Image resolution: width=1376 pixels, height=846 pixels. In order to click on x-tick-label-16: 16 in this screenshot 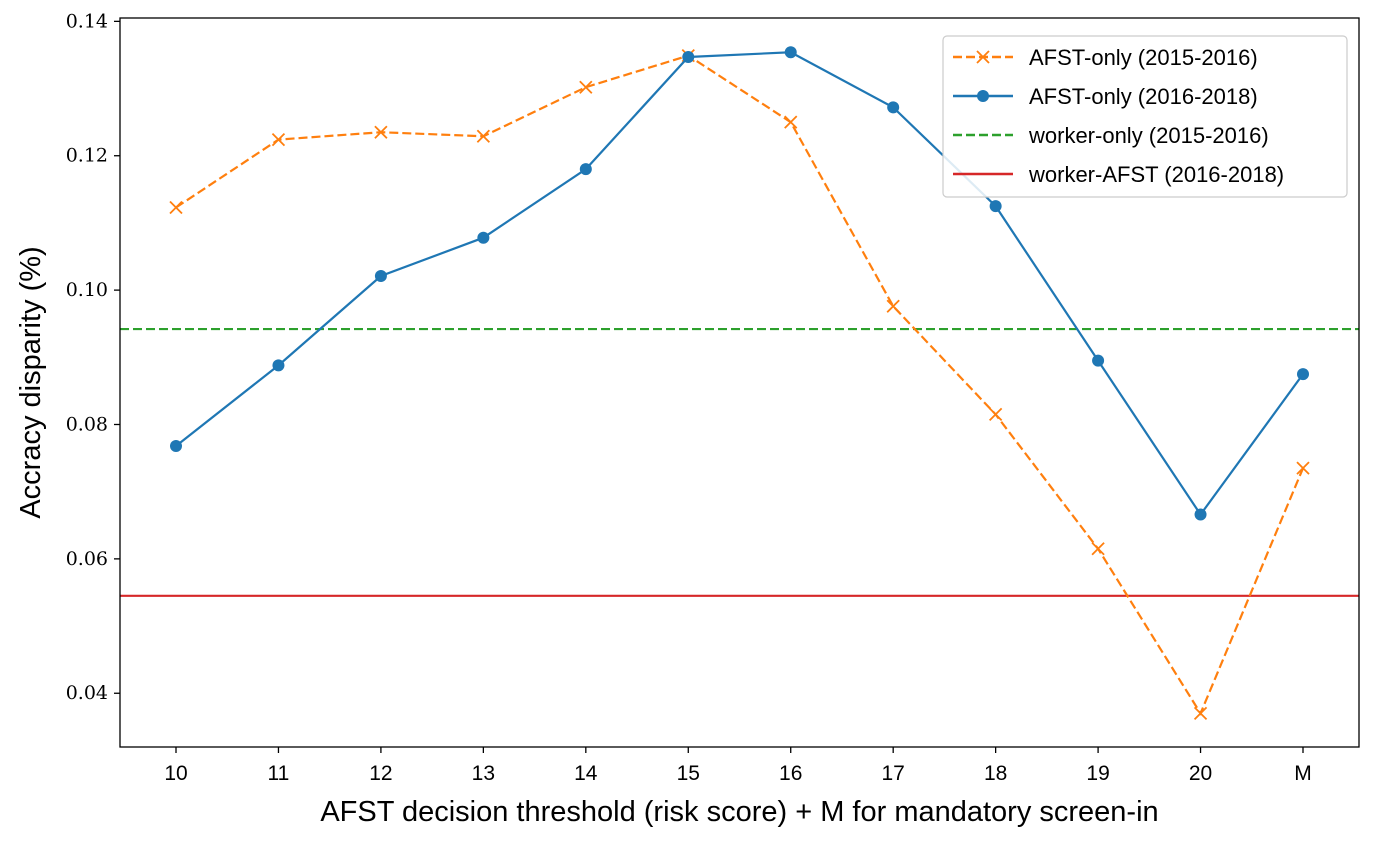, I will do `click(790, 773)`.